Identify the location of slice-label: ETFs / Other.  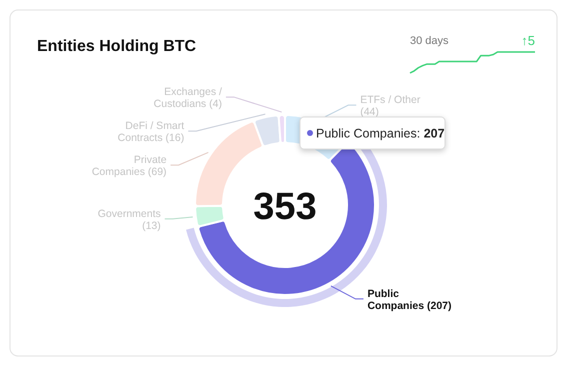
(390, 100).